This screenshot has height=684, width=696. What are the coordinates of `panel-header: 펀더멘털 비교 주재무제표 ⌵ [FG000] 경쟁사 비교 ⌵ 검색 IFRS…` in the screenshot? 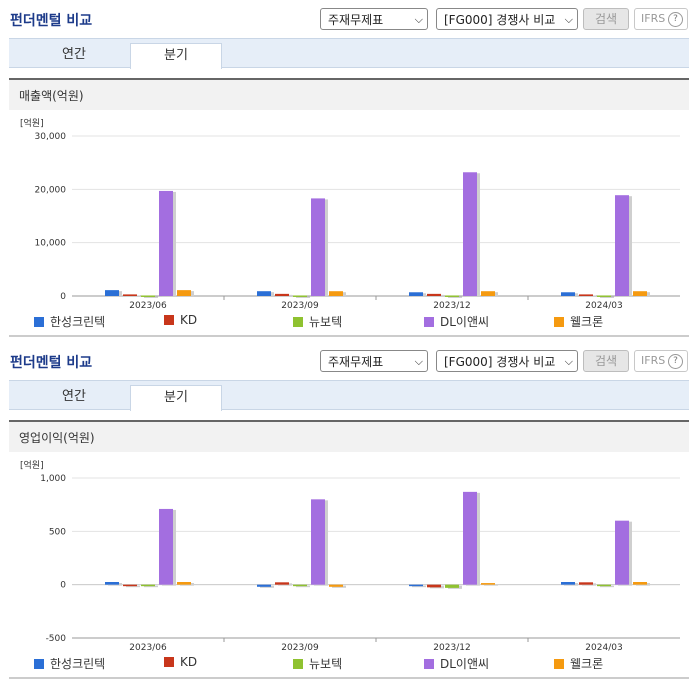 It's located at (348, 19).